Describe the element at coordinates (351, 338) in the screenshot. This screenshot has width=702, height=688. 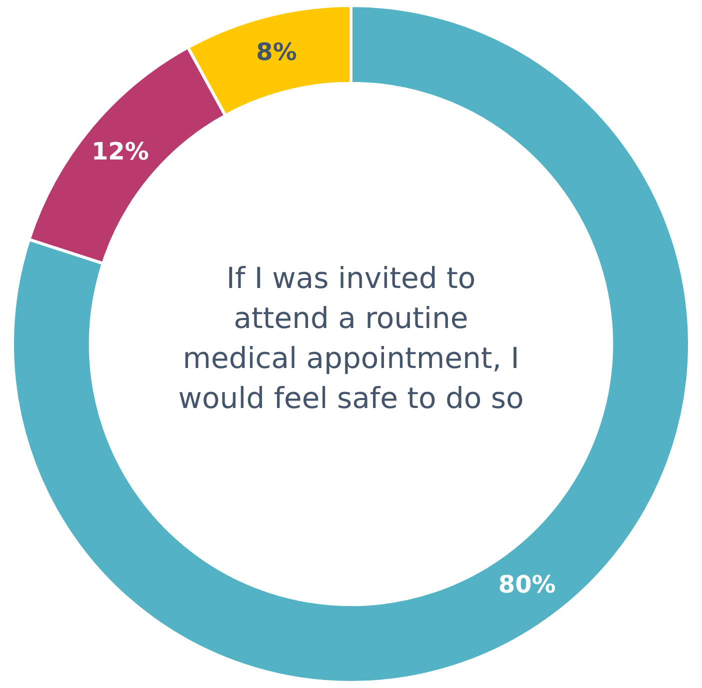
I see `text: If I was invited to attend a routine medical appointment, I would feel safe to do so` at that location.